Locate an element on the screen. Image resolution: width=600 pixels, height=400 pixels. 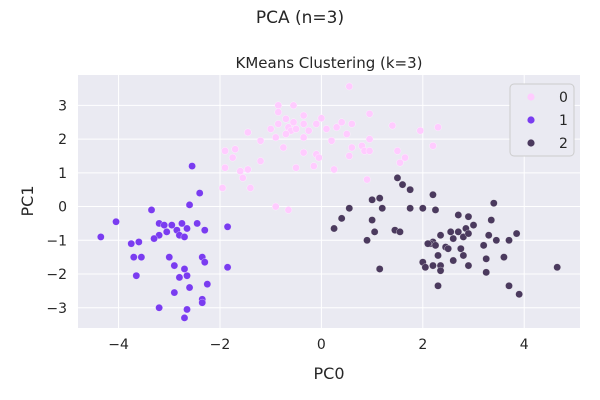
y-axis-label: PC1 is located at coordinates (27, 201).